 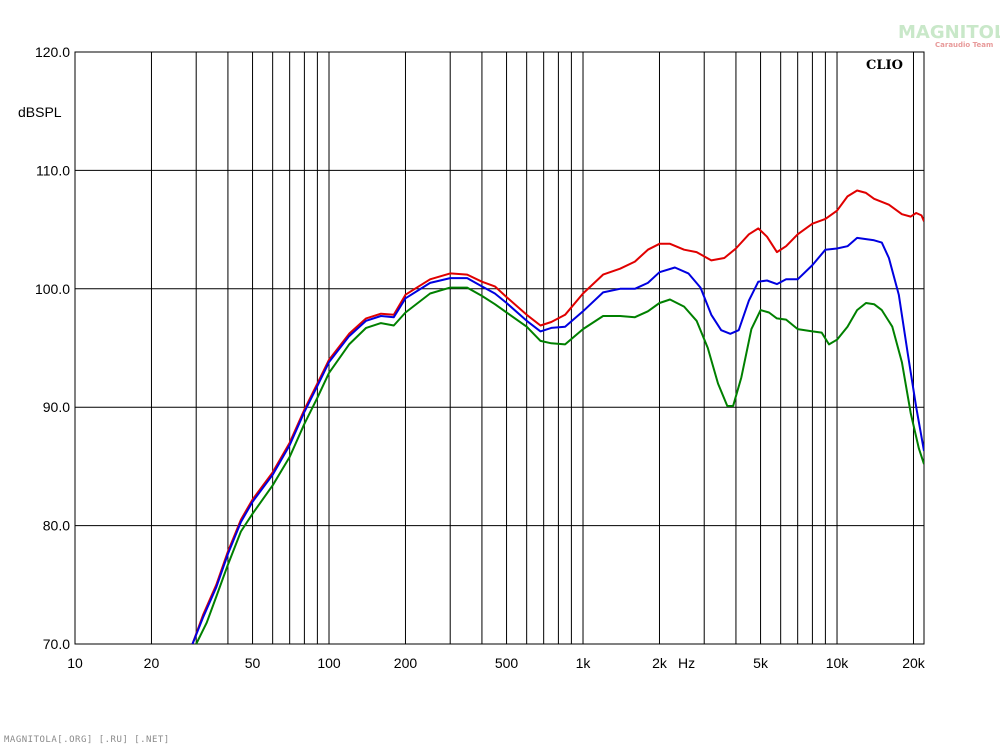 I want to click on x-tick-label: 5k, so click(x=761, y=663).